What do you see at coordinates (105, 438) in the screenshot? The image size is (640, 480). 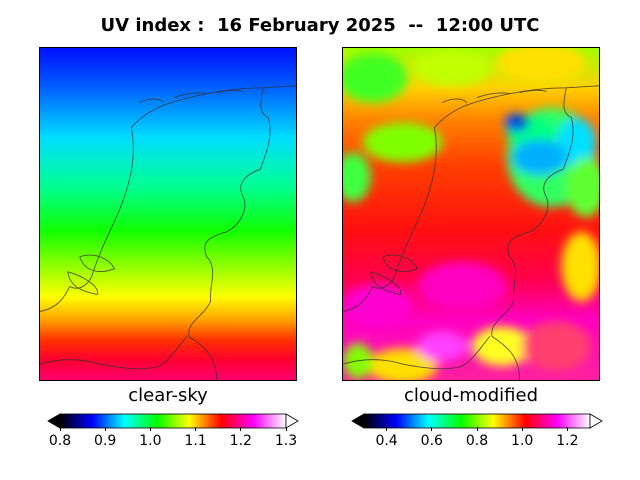 I see `colorbar-tick-label: 0.9` at bounding box center [105, 438].